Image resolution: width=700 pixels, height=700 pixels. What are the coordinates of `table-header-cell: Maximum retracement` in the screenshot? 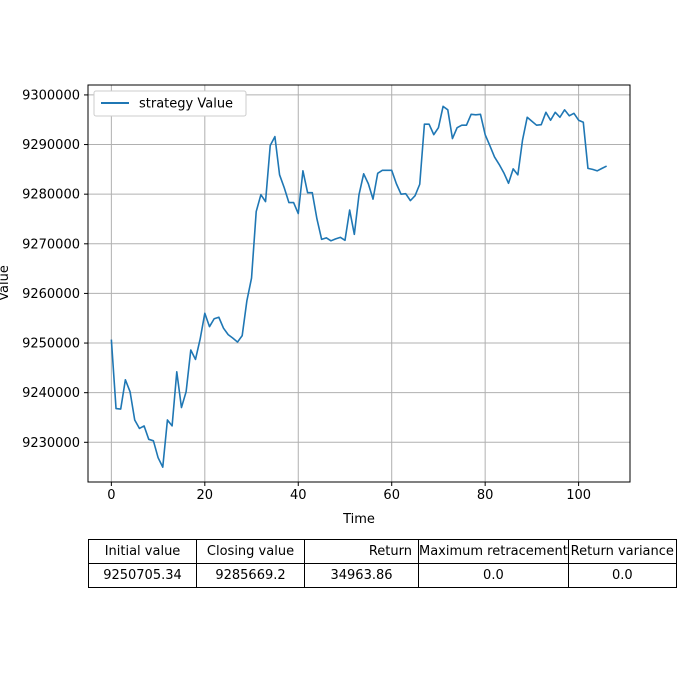 It's located at (493, 551).